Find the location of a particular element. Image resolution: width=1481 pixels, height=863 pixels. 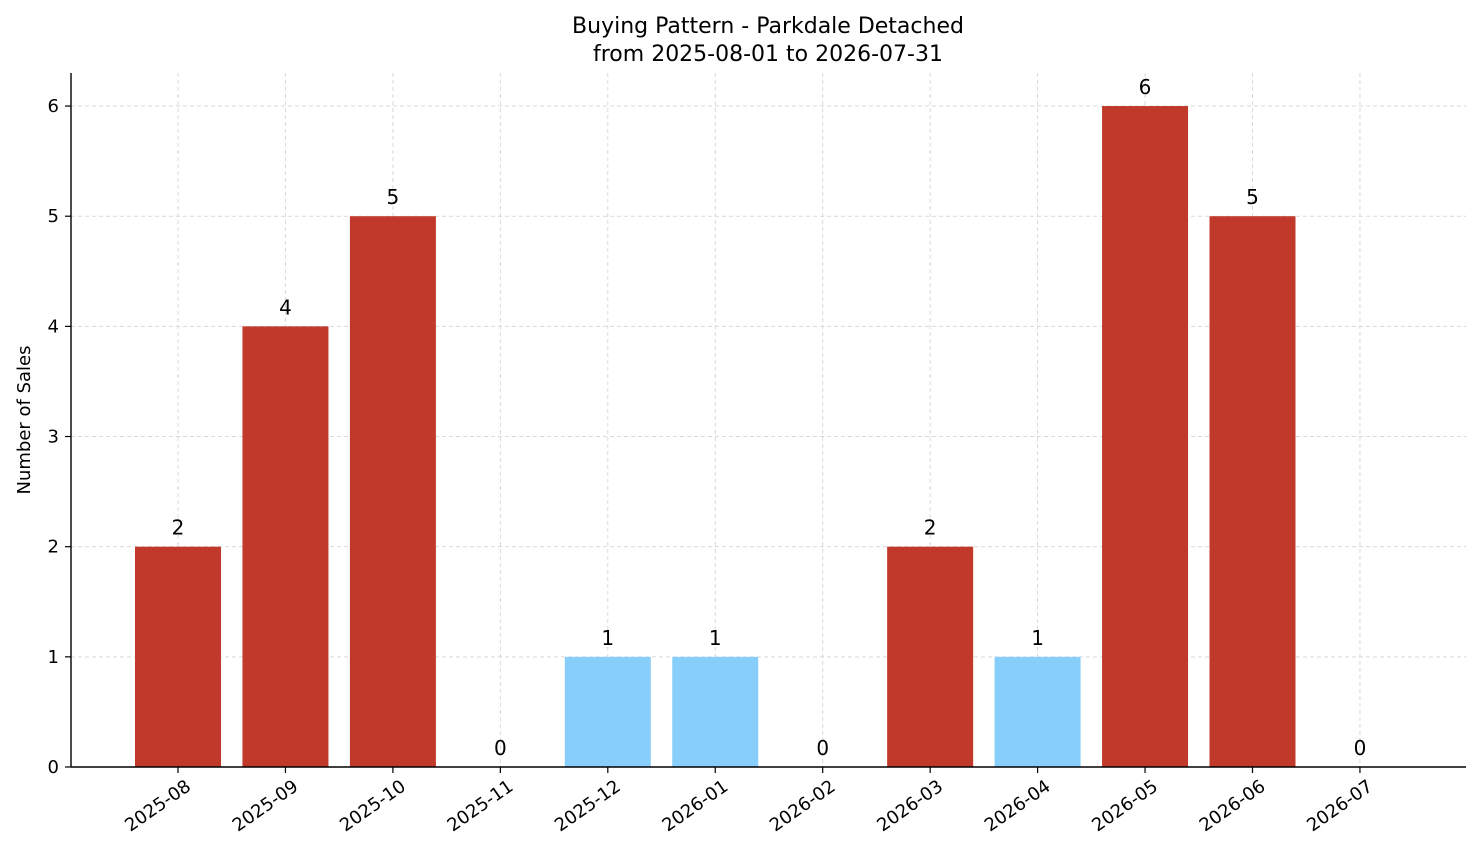

x-tick-label: 2025-10 is located at coordinates (373, 806).